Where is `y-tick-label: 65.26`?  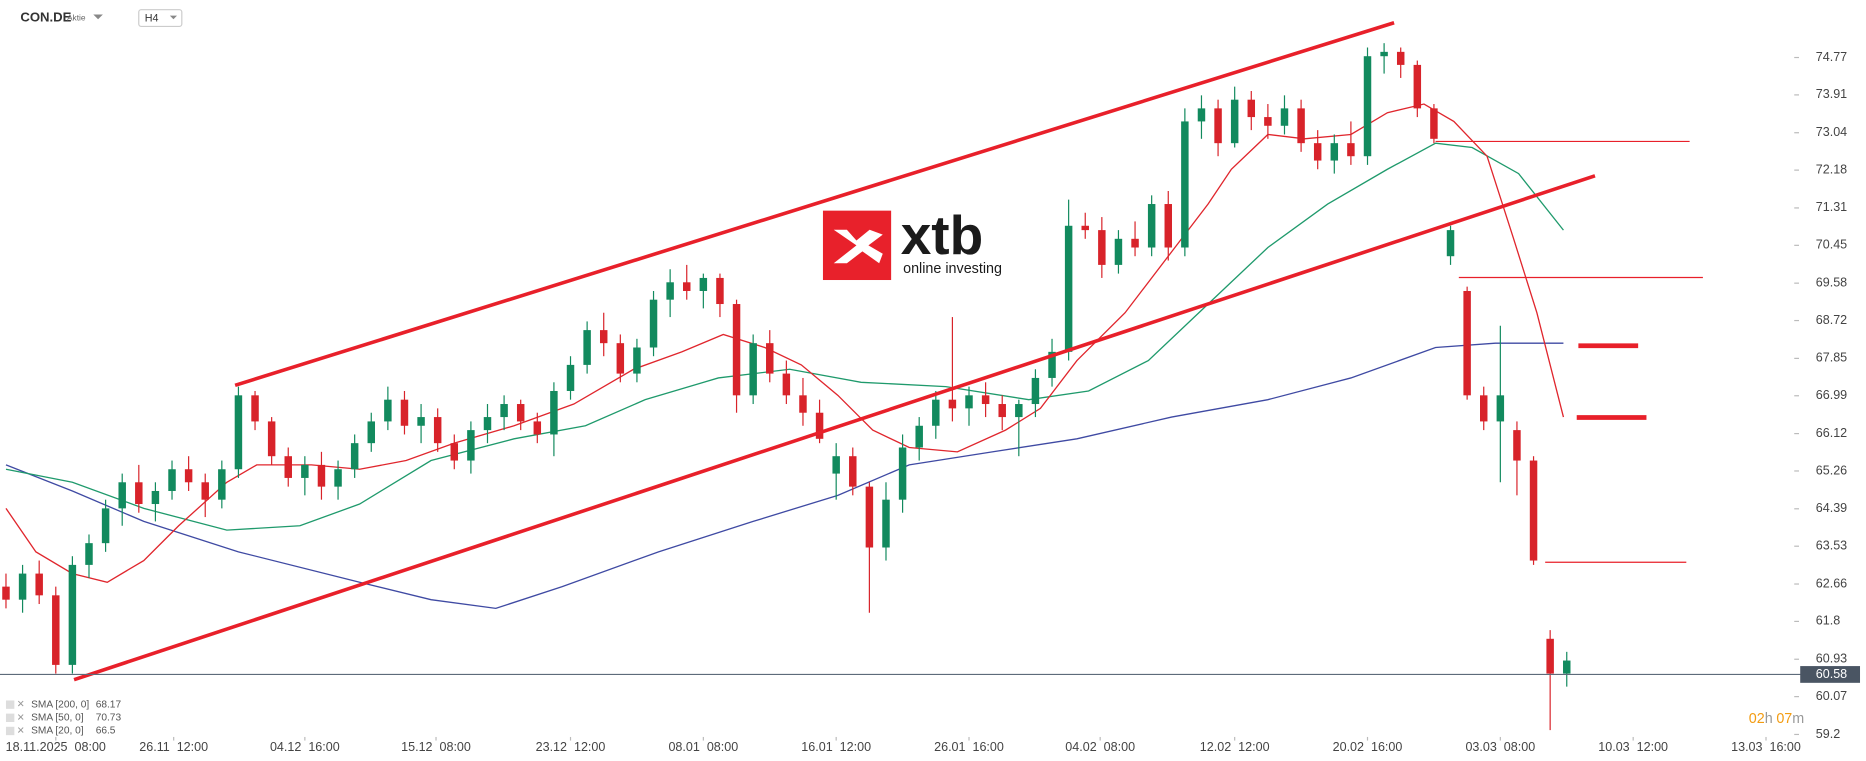
y-tick-label: 65.26 is located at coordinates (1831, 470).